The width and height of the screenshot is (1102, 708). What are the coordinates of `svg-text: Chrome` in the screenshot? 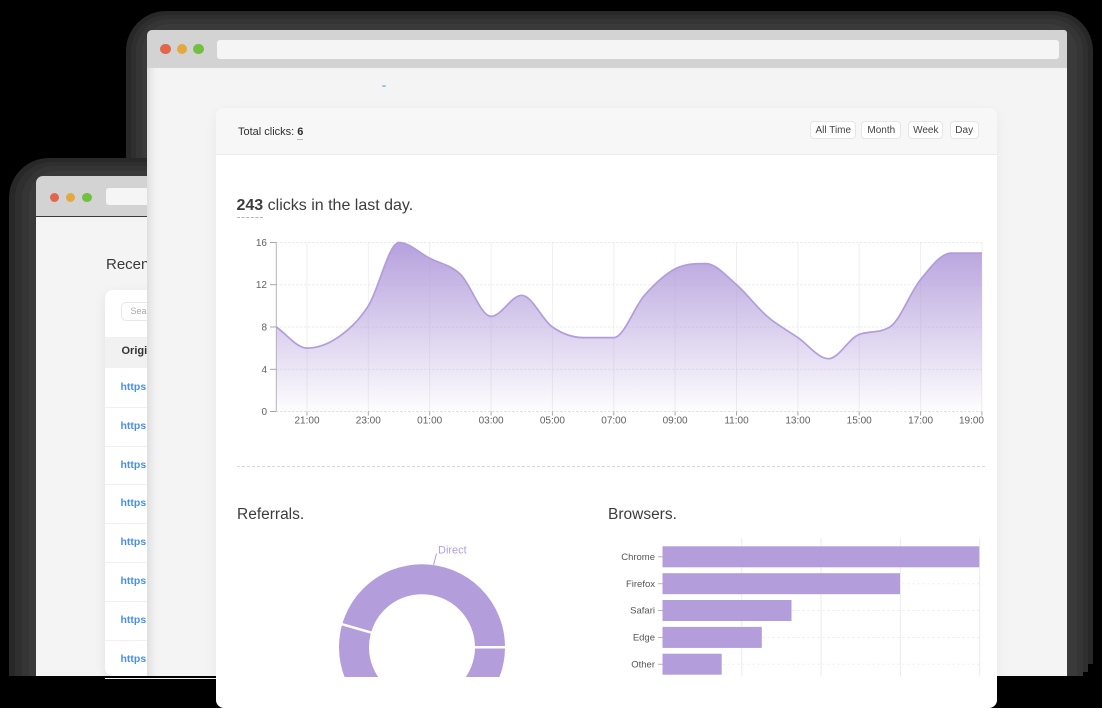 It's located at (638, 557).